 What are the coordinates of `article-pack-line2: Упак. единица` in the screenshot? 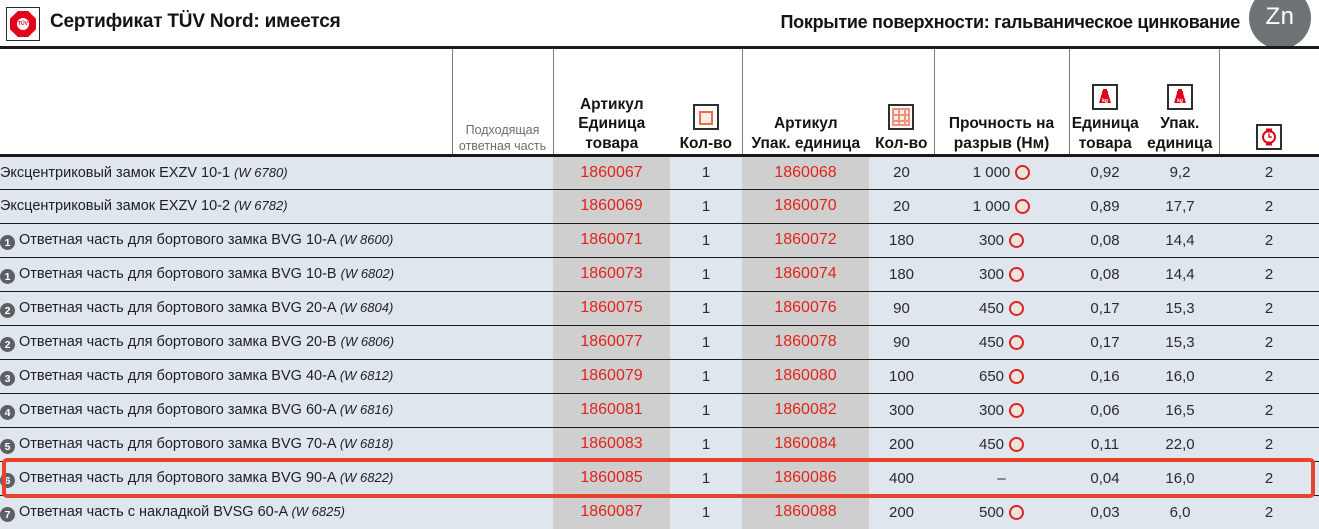 It's located at (806, 143).